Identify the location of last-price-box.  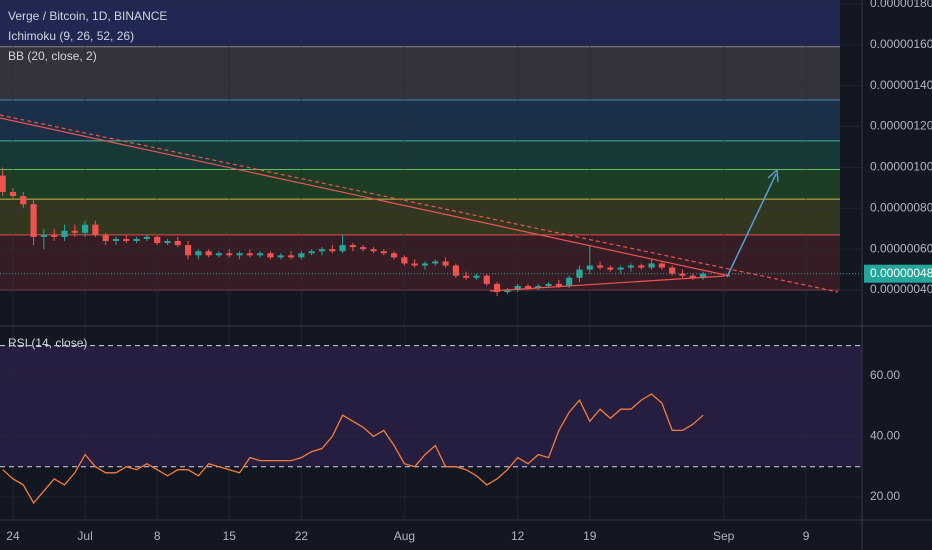
(898, 273).